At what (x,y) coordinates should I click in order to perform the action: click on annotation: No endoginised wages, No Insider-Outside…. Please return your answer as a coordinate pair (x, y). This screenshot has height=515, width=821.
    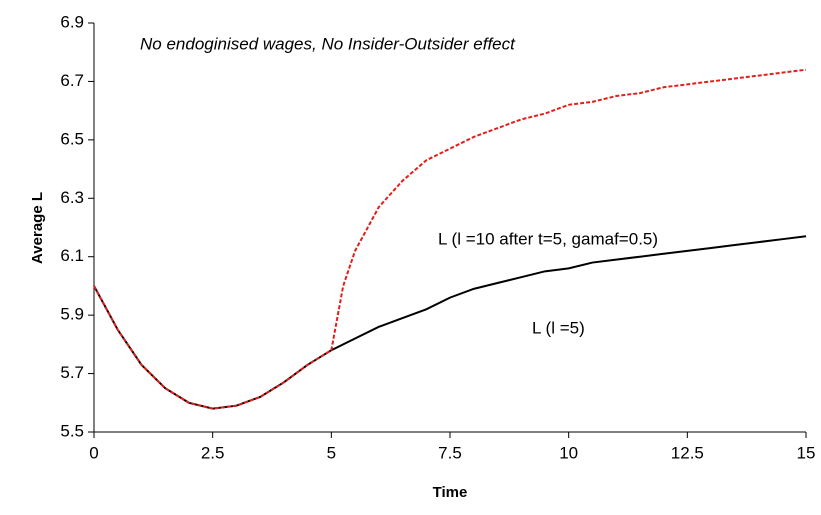
    Looking at the image, I should click on (328, 43).